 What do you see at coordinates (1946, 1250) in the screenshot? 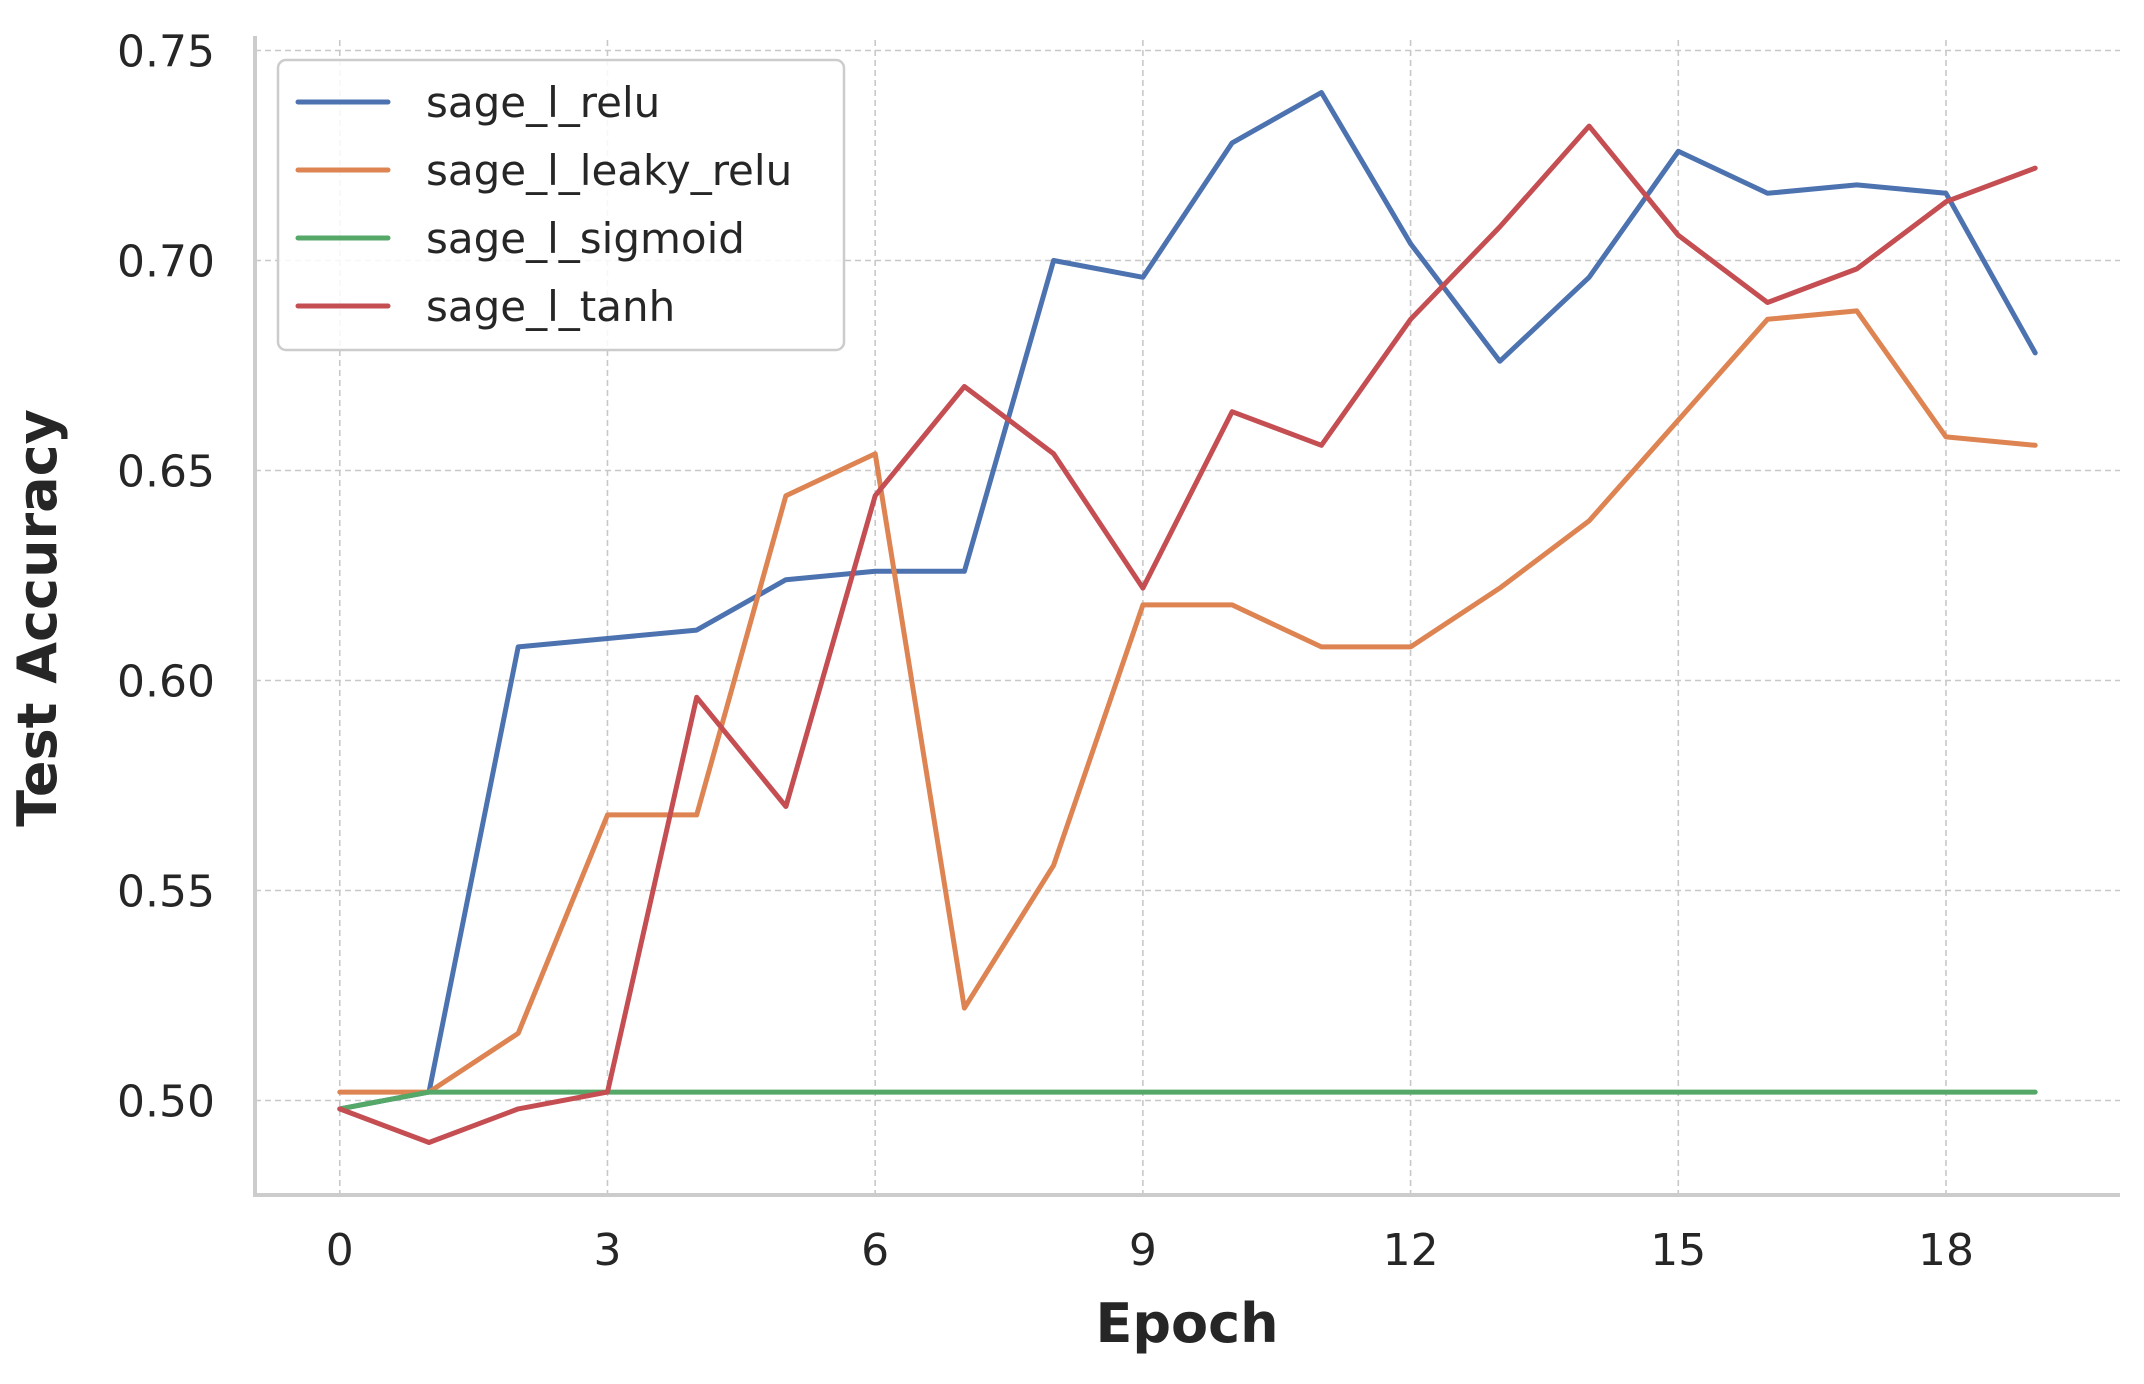
I see `x-tick-label: 18` at bounding box center [1946, 1250].